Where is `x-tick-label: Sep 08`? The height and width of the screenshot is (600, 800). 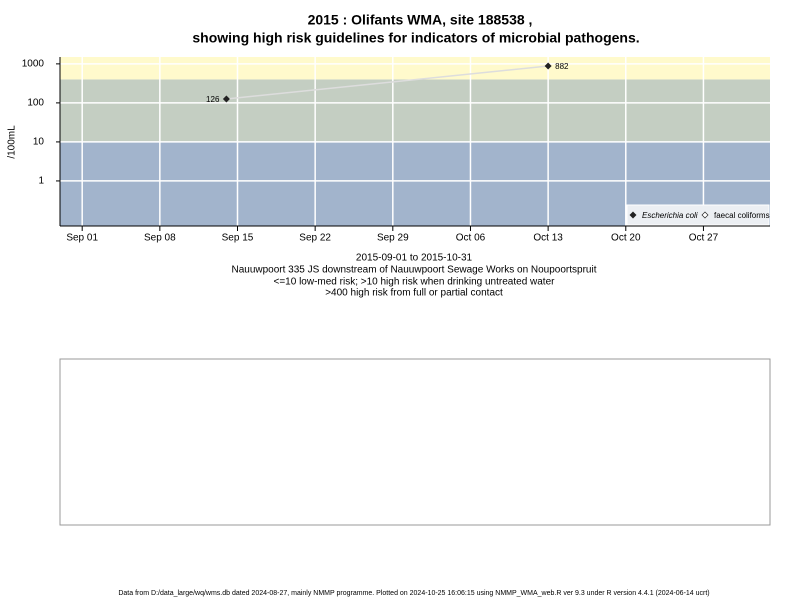 x-tick-label: Sep 08 is located at coordinates (160, 238).